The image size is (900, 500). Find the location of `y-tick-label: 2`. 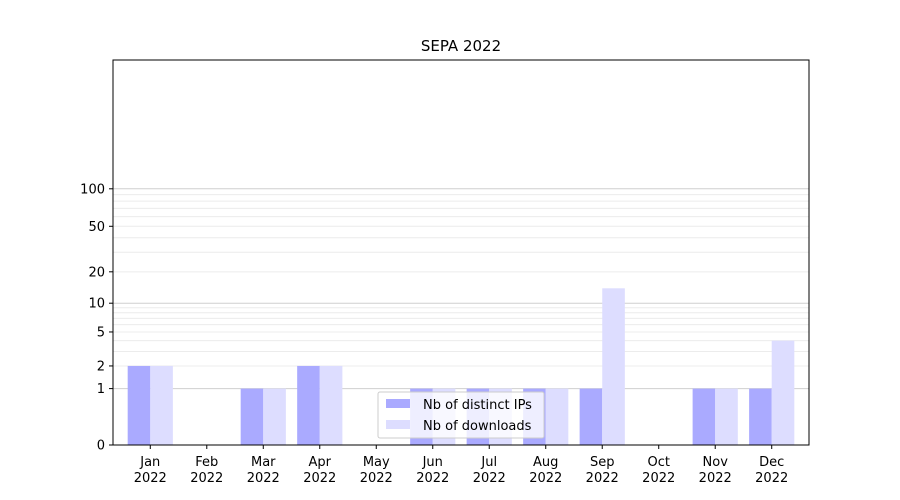

y-tick-label: 2 is located at coordinates (101, 366).